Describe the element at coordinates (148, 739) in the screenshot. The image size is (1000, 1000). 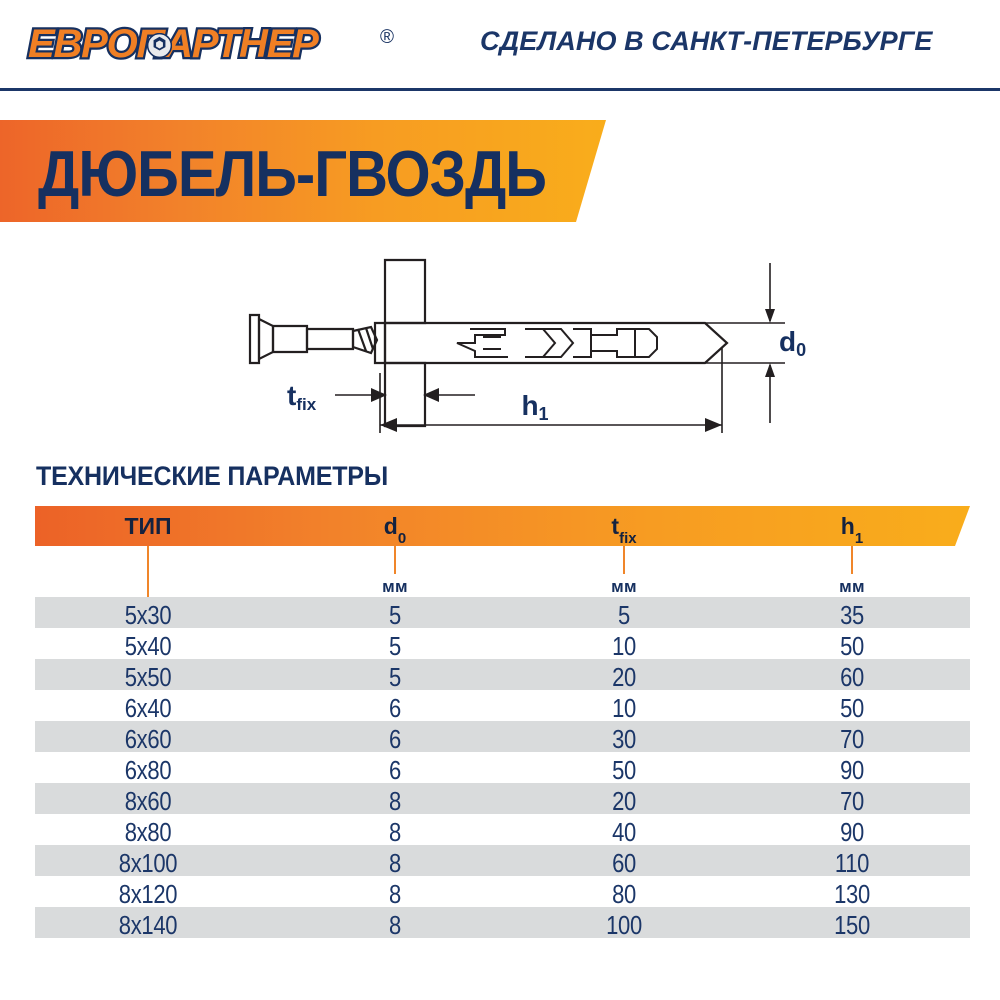
I see `table-cell-type: 6x60` at that location.